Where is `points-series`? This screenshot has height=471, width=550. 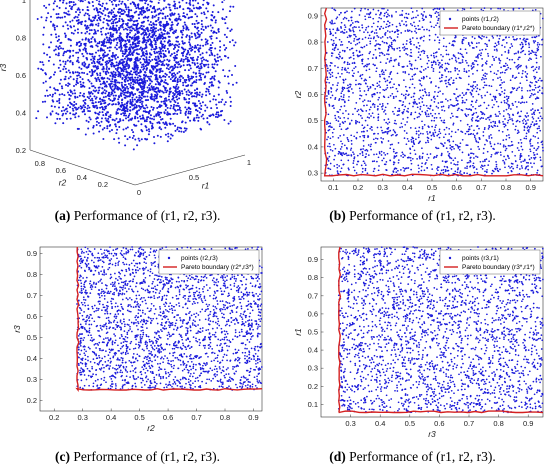 points-series is located at coordinates (433, 92).